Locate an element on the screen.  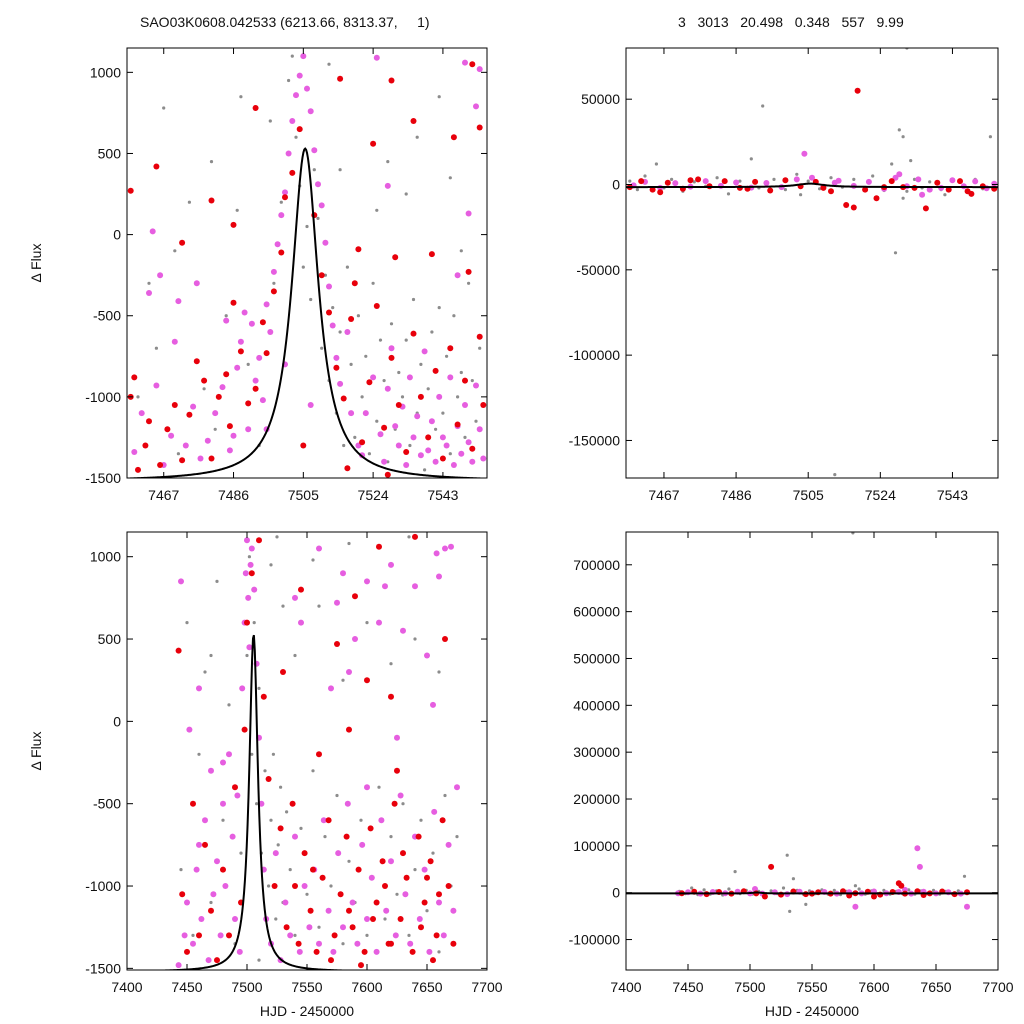
y-tick-label: 50000 is located at coordinates (600, 99).